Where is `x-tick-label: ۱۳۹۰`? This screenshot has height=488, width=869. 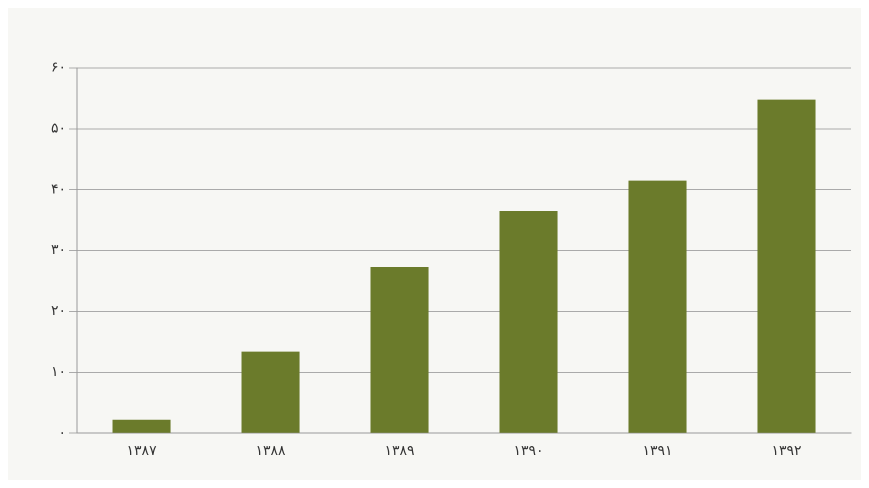 x-tick-label: ۱۳۹۰ is located at coordinates (528, 451).